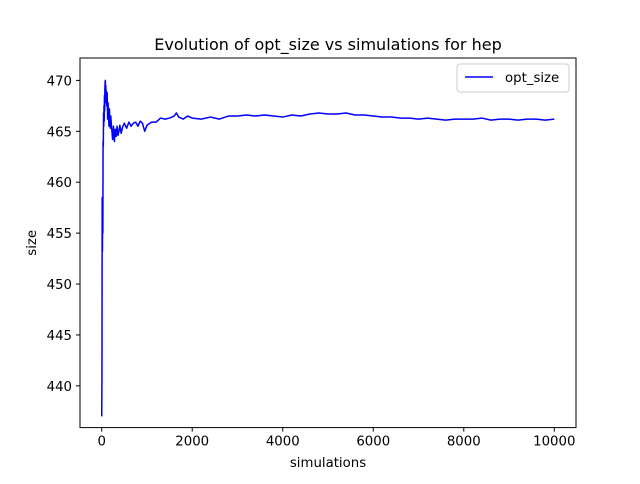  I want to click on y-tick-label: 470, so click(59, 81).